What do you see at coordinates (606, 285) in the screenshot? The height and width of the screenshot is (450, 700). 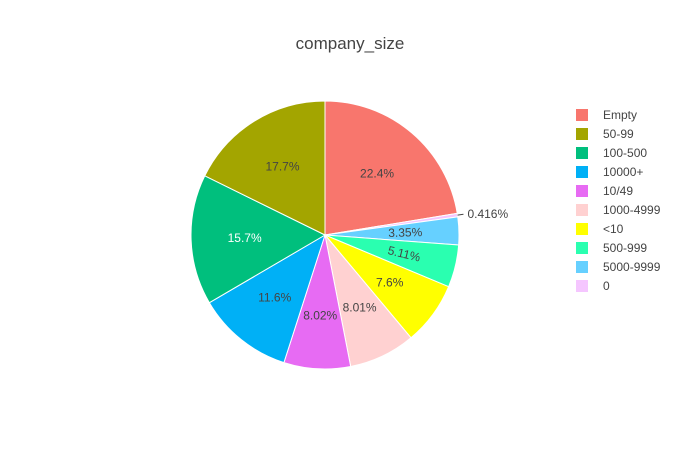 I see `legend-label: 0` at bounding box center [606, 285].